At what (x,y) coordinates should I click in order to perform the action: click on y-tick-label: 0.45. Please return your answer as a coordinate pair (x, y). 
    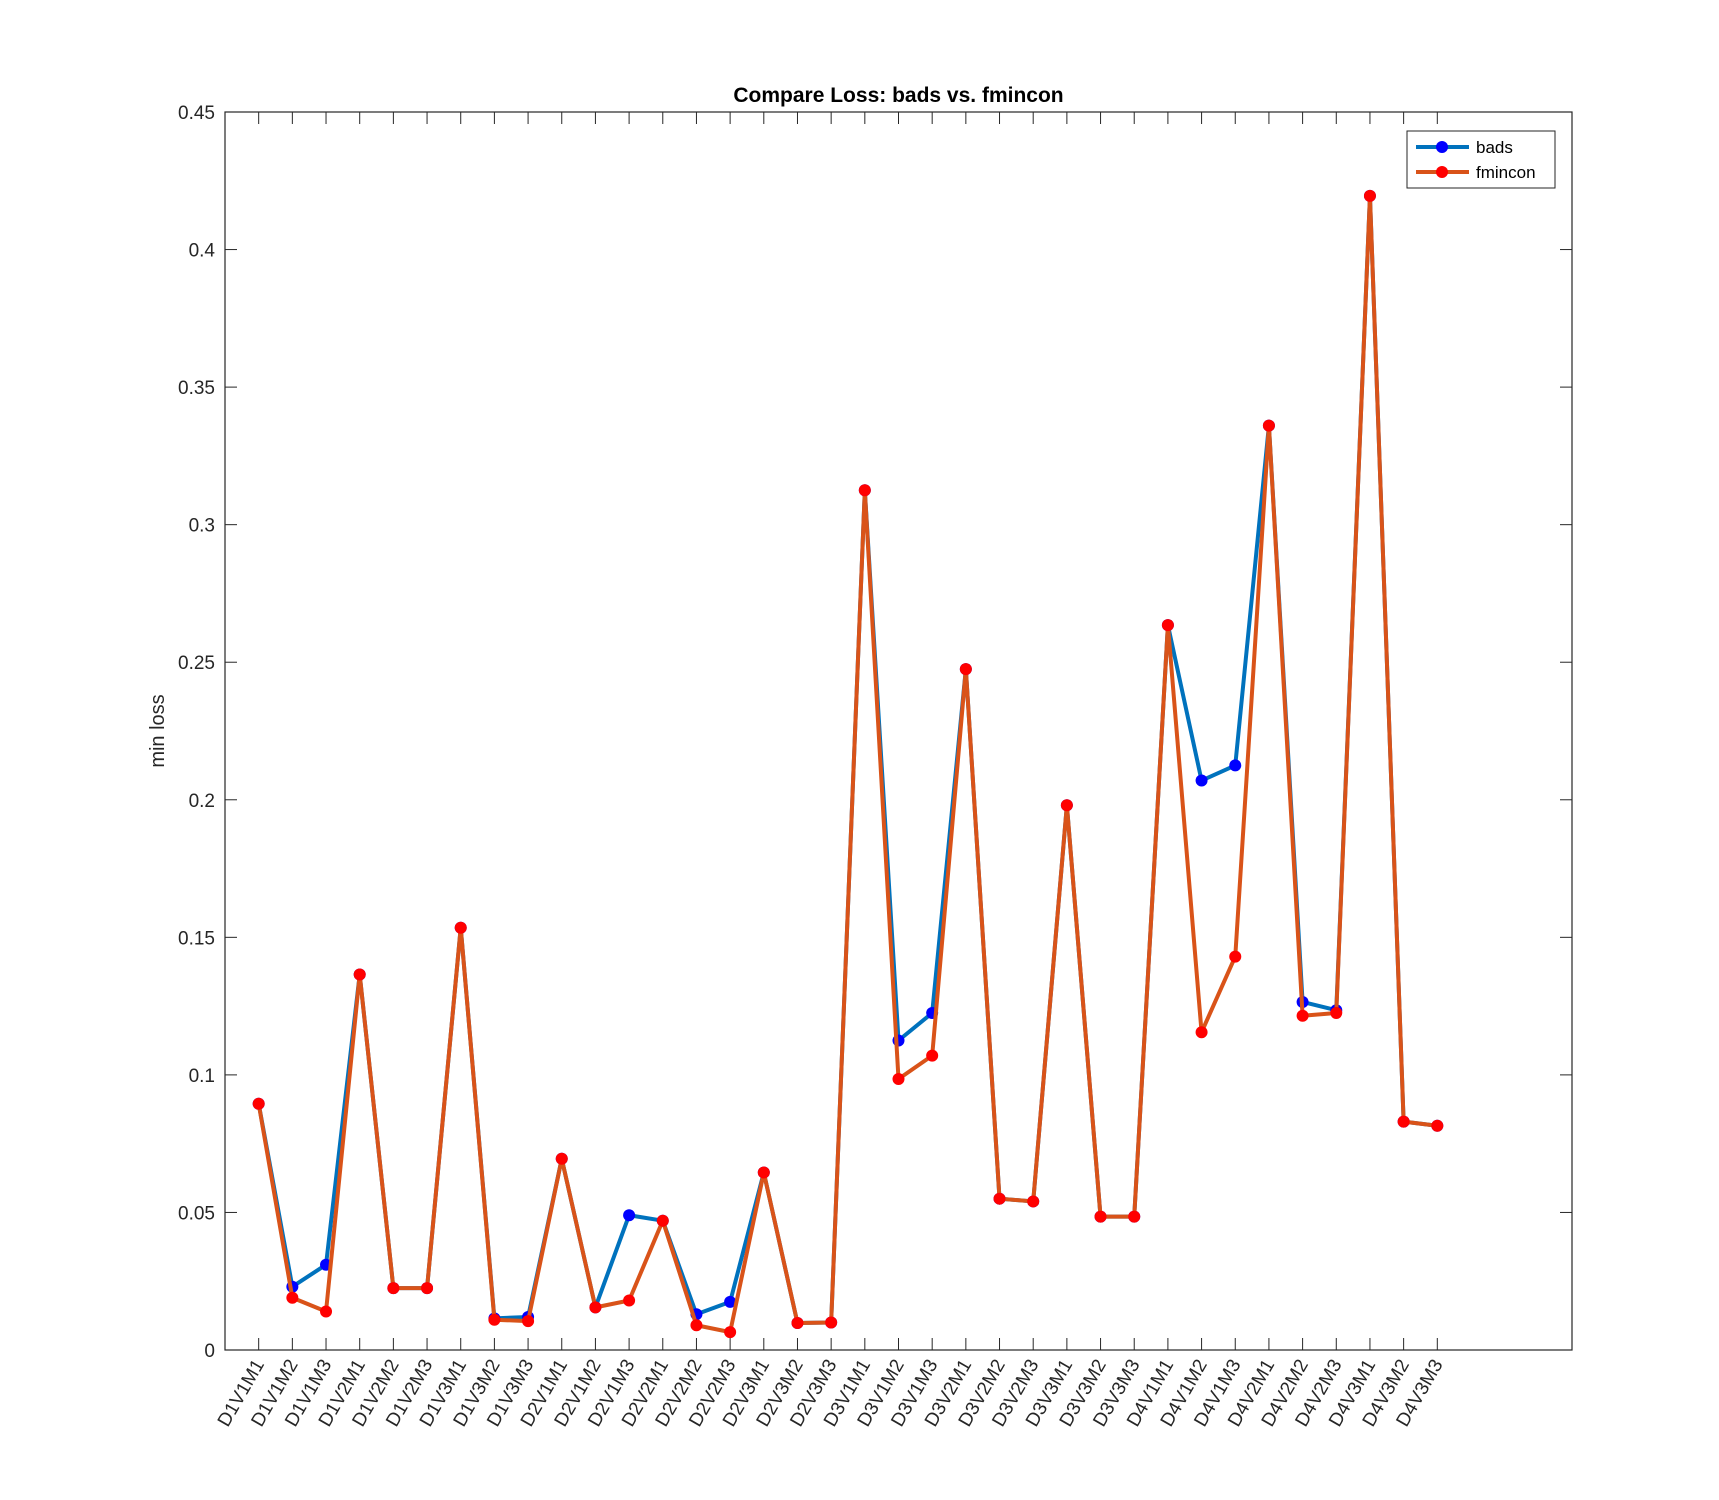
    Looking at the image, I should click on (196, 113).